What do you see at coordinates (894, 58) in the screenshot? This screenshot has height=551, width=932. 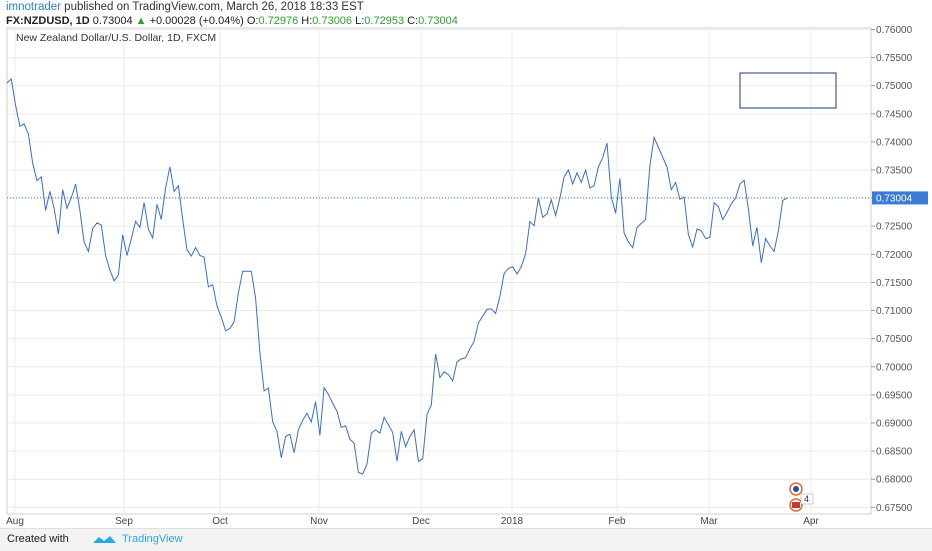 I see `y-tick-label: 0.75500` at bounding box center [894, 58].